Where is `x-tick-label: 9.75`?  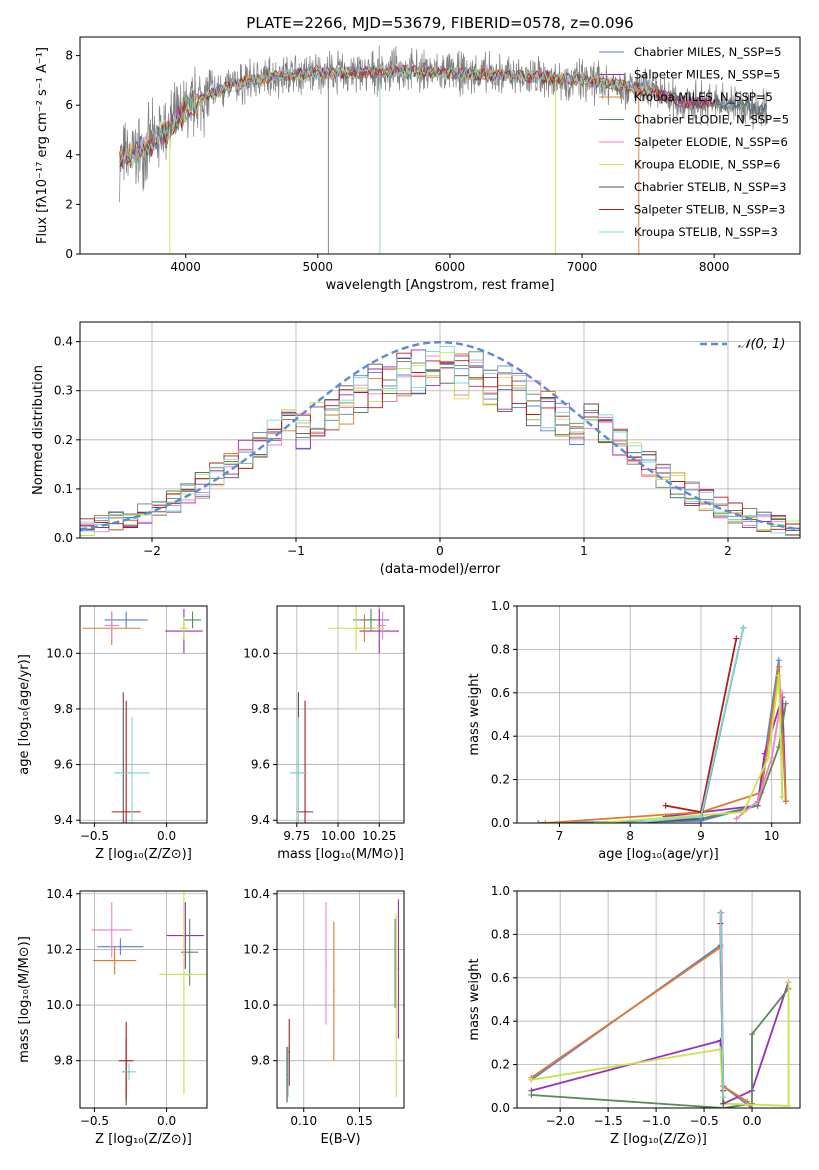
x-tick-label: 9.75 is located at coordinates (296, 836).